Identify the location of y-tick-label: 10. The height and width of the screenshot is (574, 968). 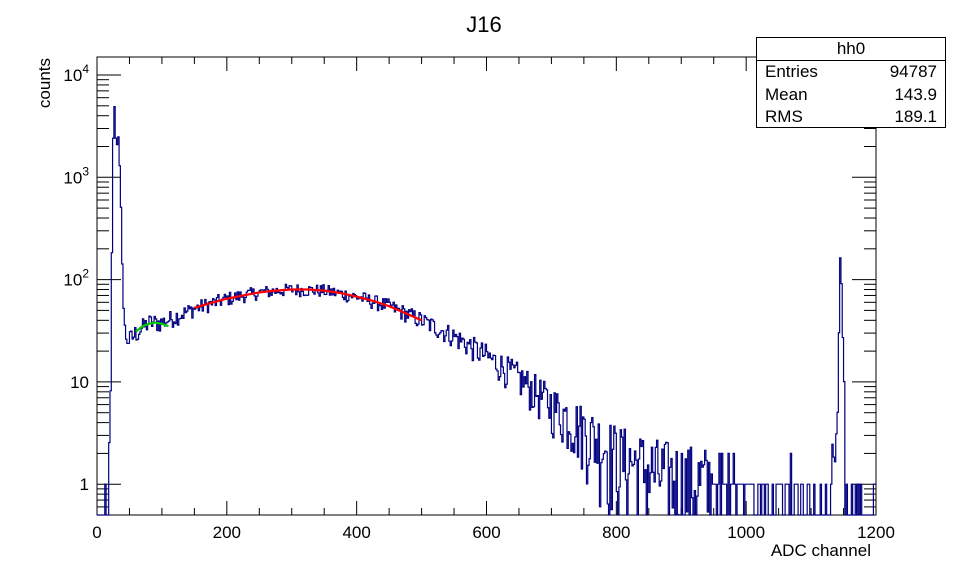
(79, 382).